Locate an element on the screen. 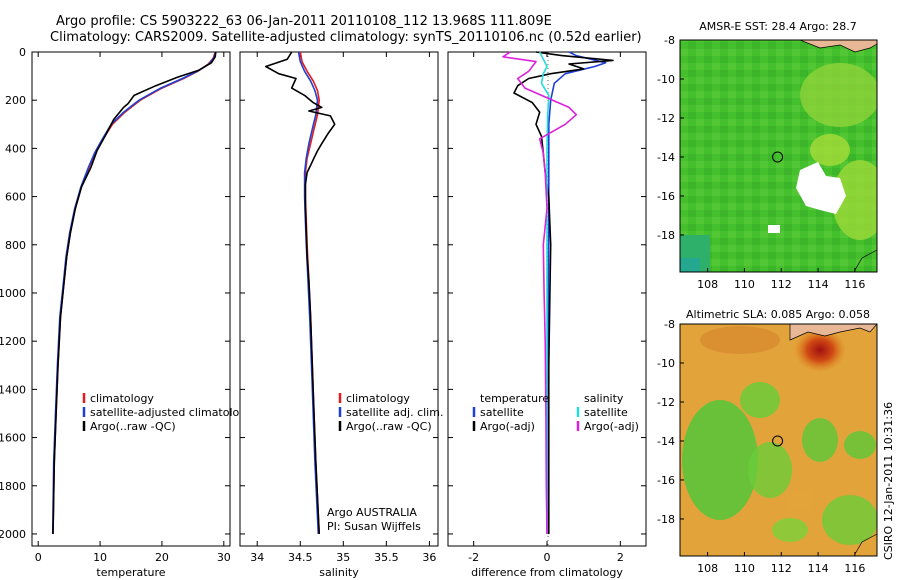 The image size is (900, 580). timestamp-text: CSIRO 12-Jan-2011 10:31:36 is located at coordinates (888, 481).